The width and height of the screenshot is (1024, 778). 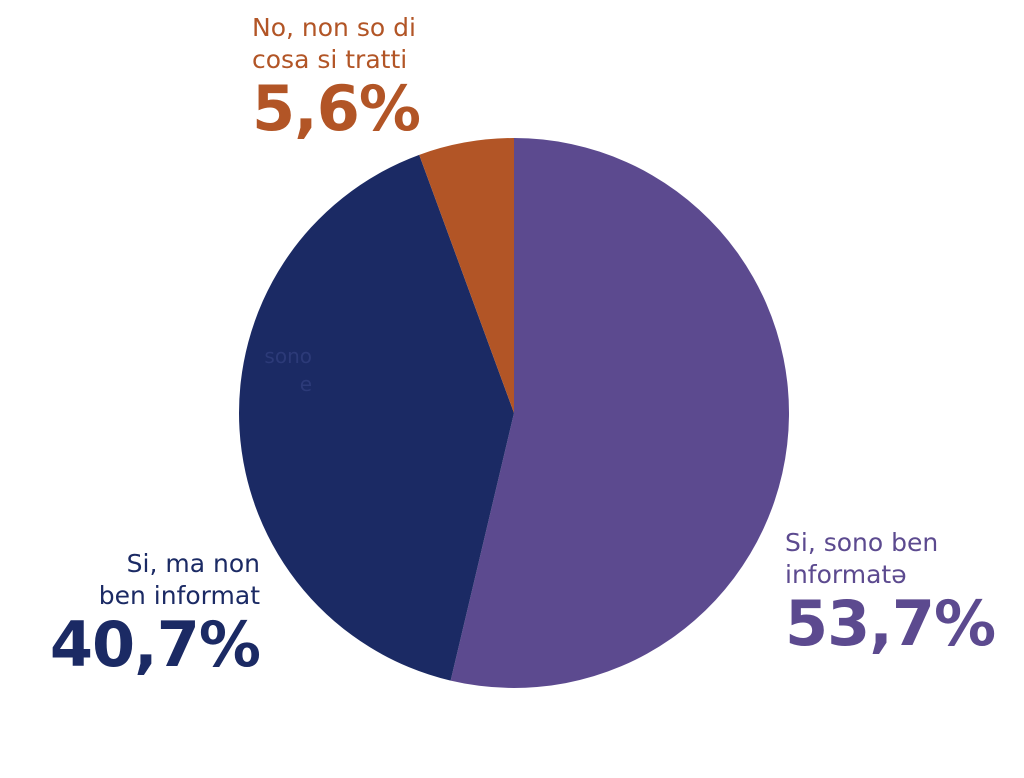 I want to click on faded-label-text: sono e, so click(x=288, y=370).